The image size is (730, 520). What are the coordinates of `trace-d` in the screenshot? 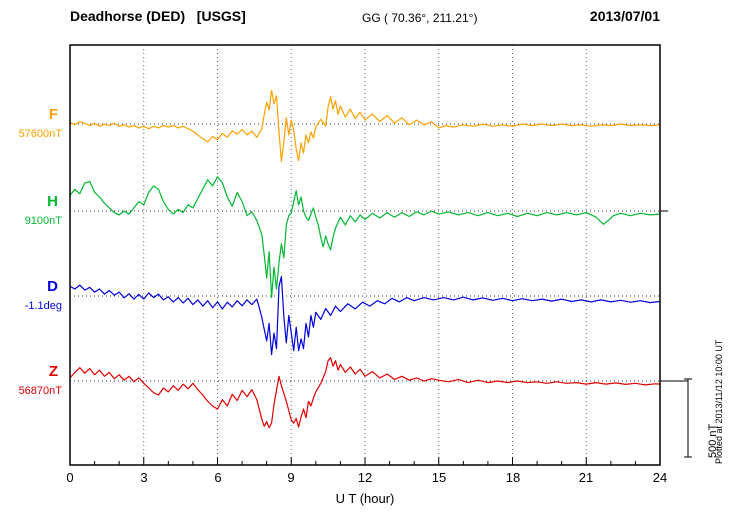 It's located at (365, 315).